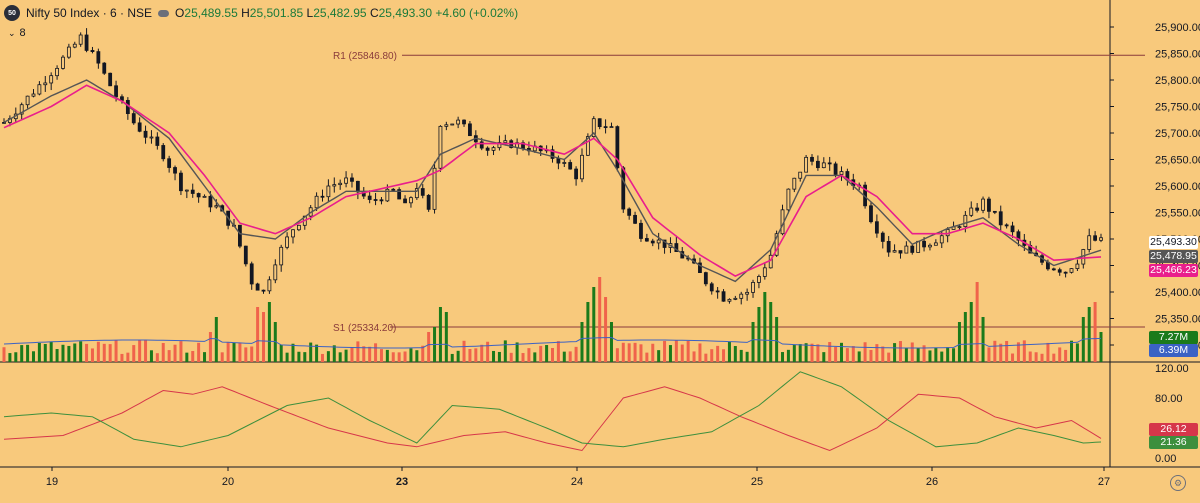 This screenshot has height=503, width=1200. What do you see at coordinates (1173, 256) in the screenshot?
I see `ma-slow-tag: 25,478.95` at bounding box center [1173, 256].